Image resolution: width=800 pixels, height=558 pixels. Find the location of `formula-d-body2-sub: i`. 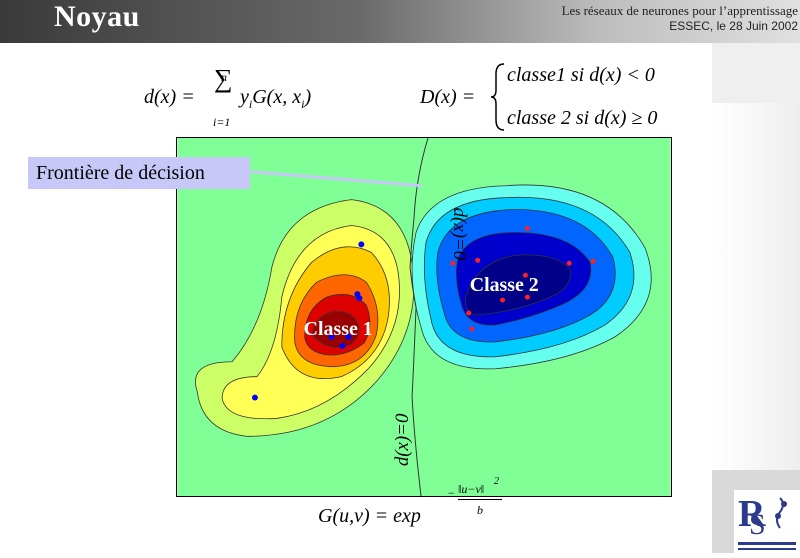

formula-d-body2-sub: i is located at coordinates (303, 104).